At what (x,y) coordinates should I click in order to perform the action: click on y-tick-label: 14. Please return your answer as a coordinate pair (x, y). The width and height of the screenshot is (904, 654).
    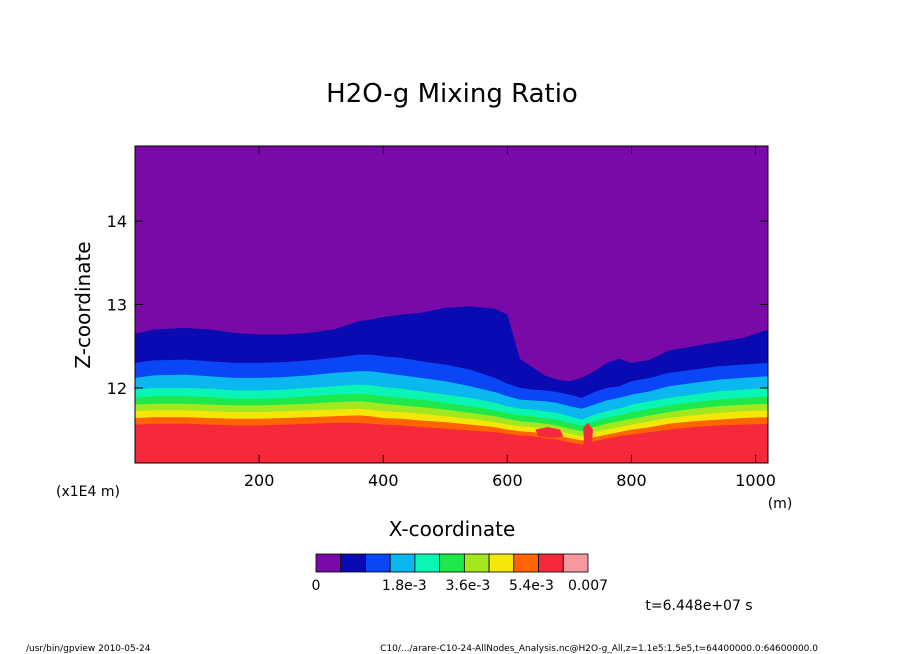
    Looking at the image, I should click on (117, 221).